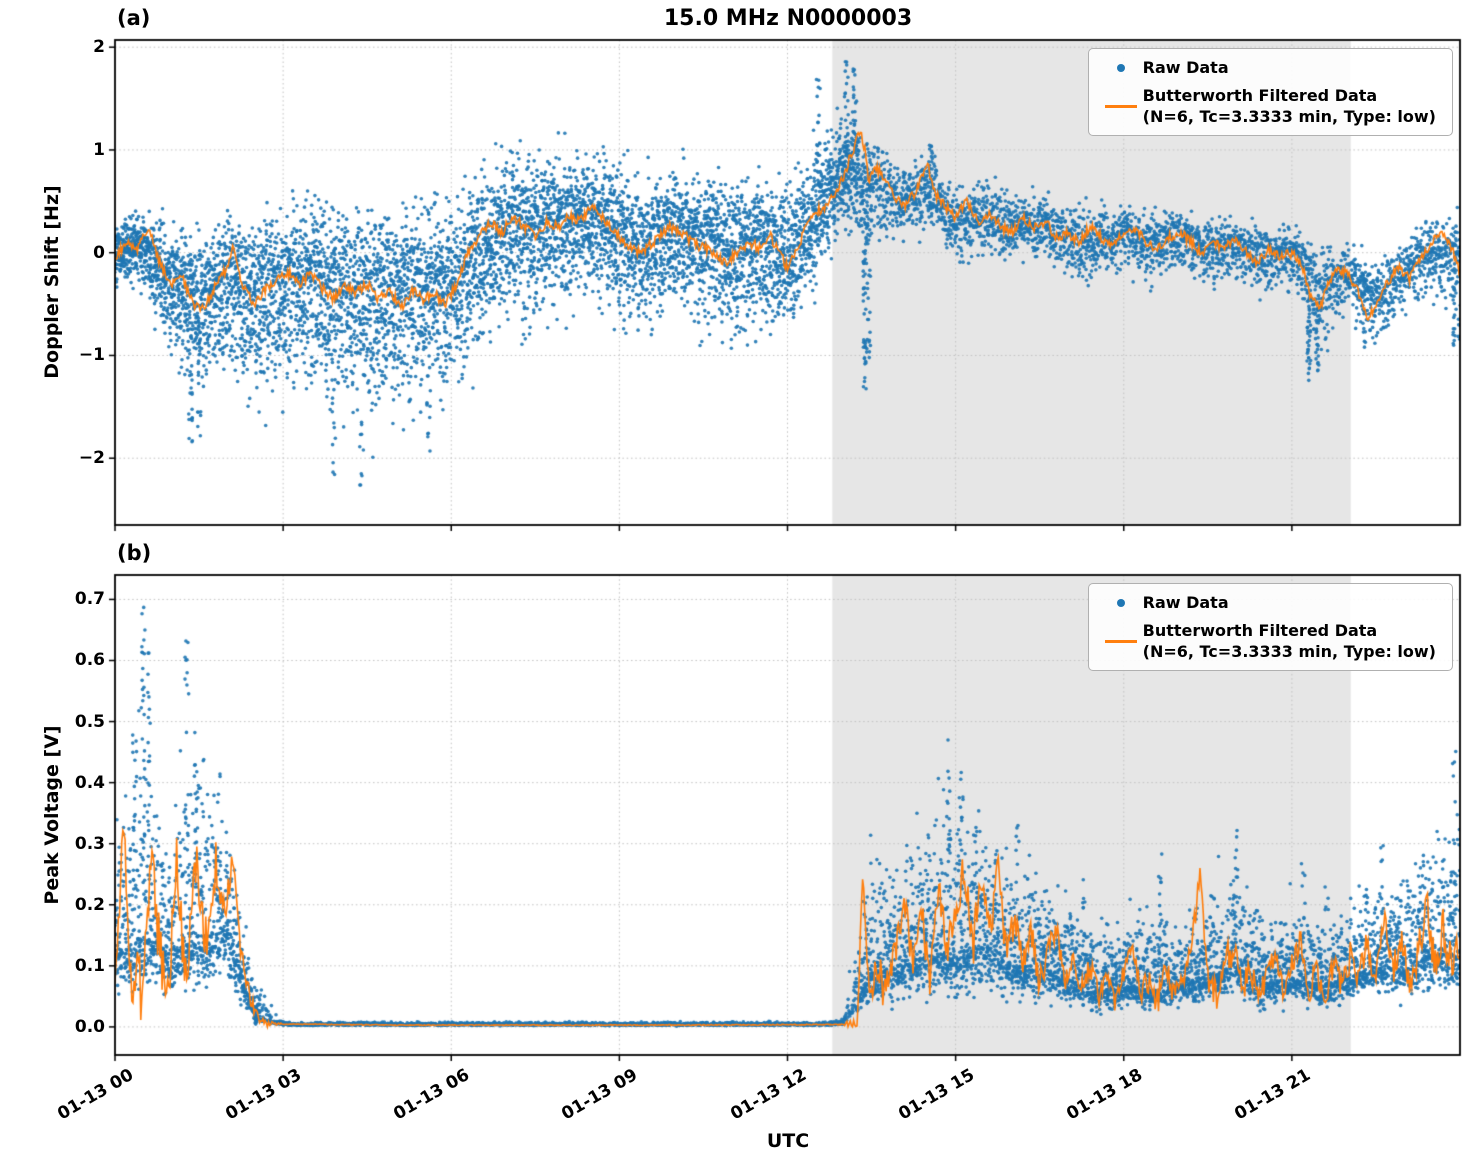 The width and height of the screenshot is (1472, 1172). What do you see at coordinates (99, 252) in the screenshot?
I see `y-tick-label: 0` at bounding box center [99, 252].